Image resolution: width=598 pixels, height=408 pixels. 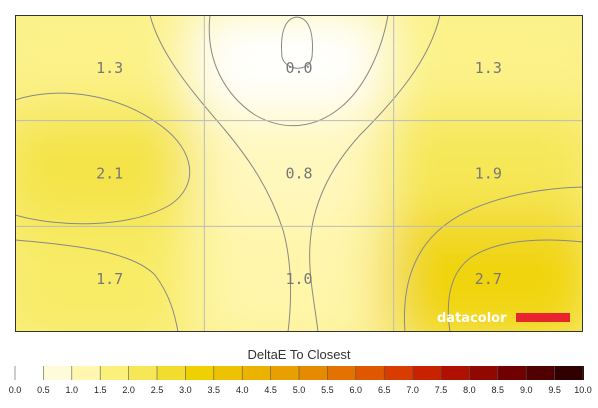 What do you see at coordinates (543, 317) in the screenshot?
I see `brand-accent-bar` at bounding box center [543, 317].